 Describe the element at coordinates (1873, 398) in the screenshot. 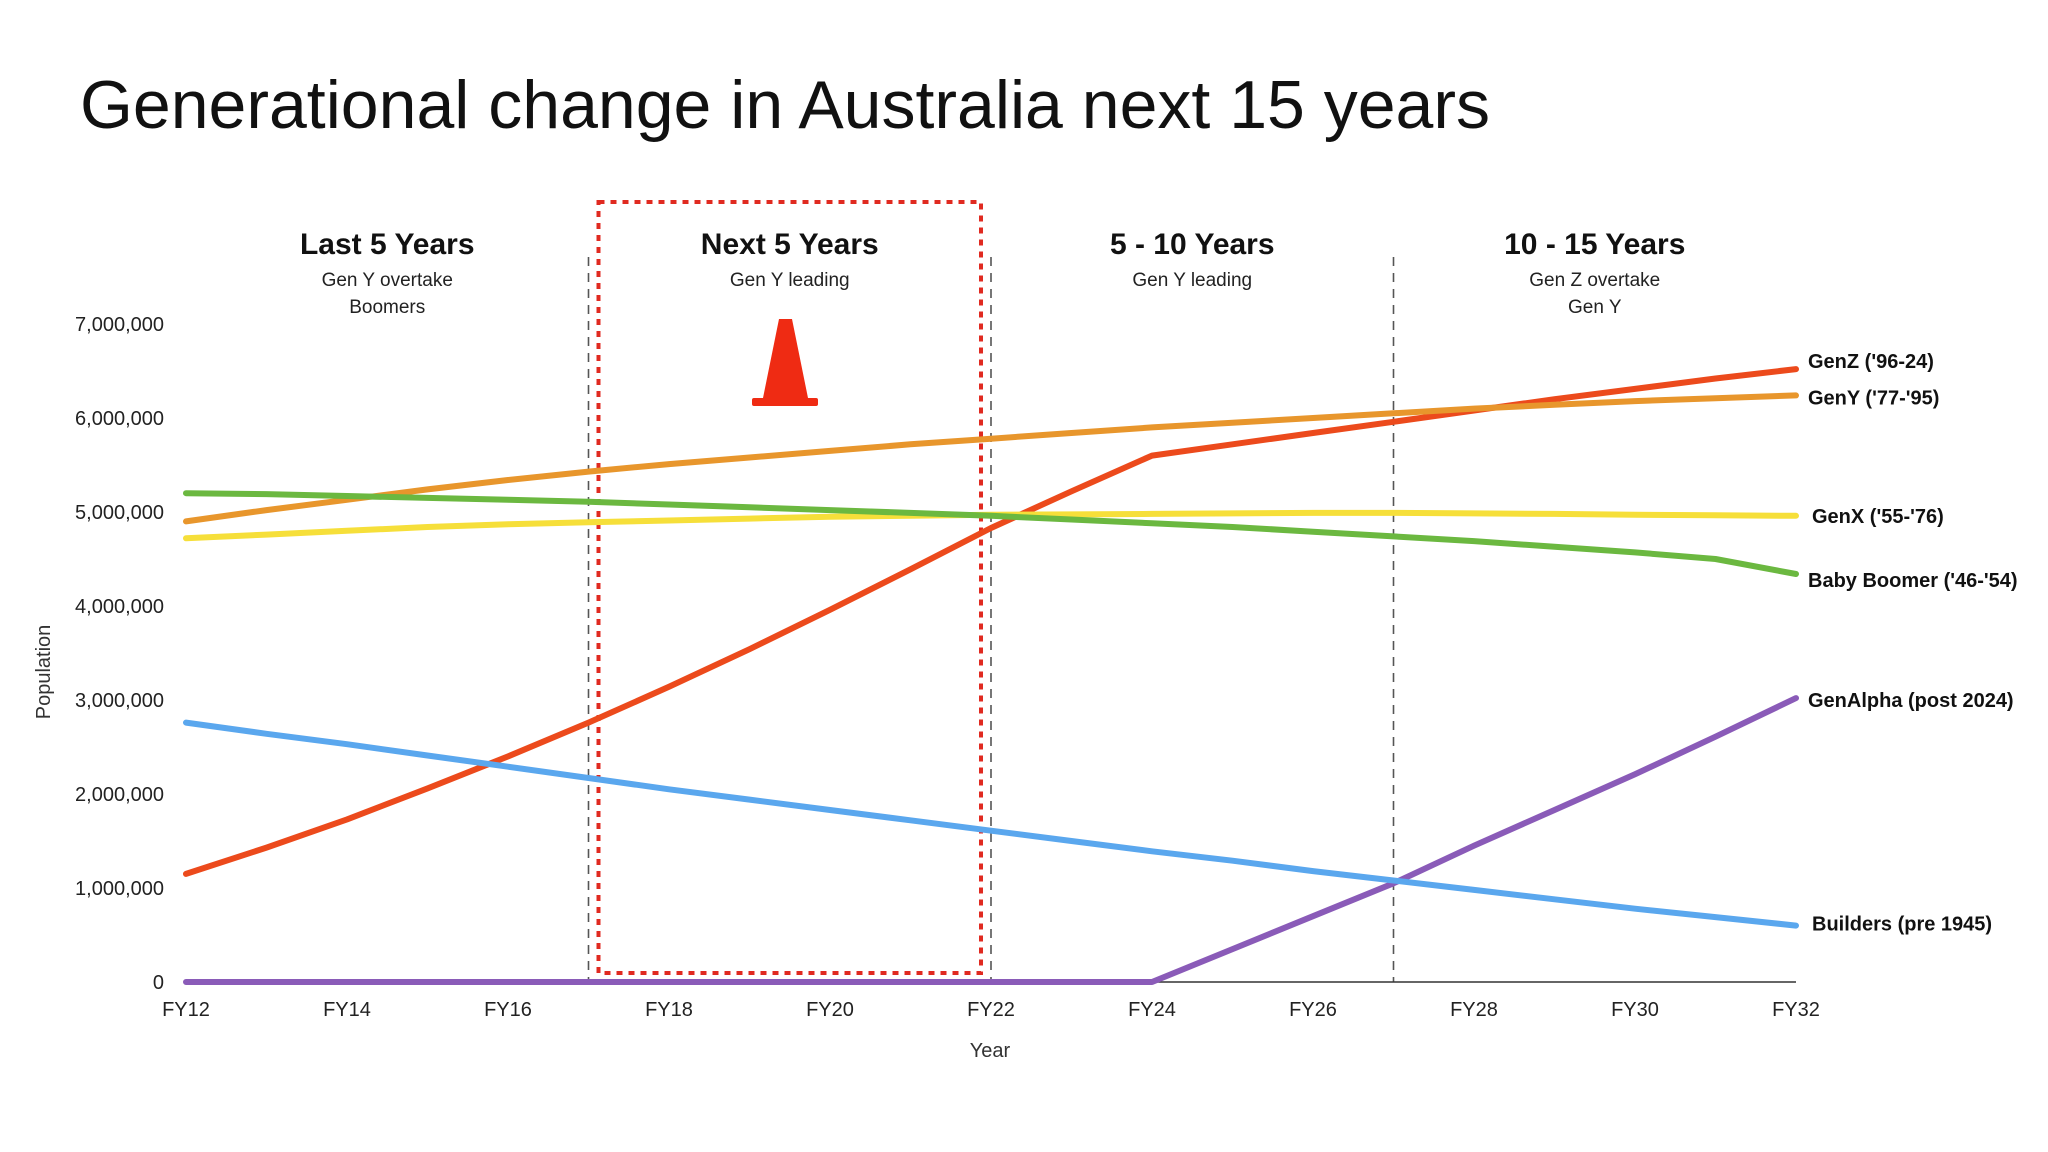

I see `series-label: GenY ('77-'95)` at that location.